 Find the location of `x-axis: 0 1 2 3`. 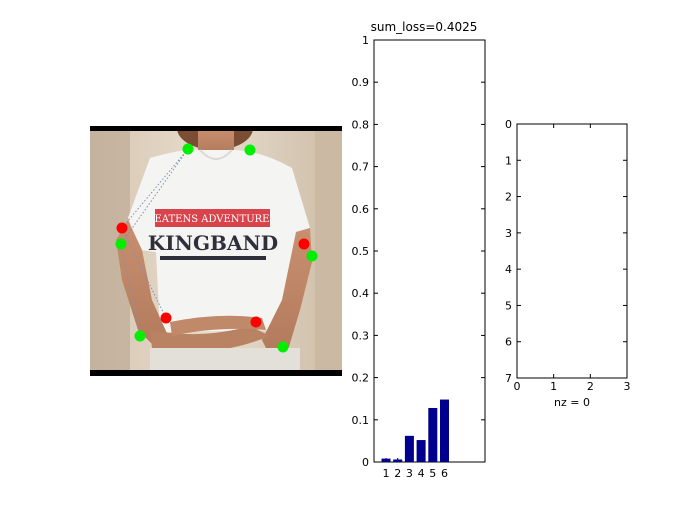

x-axis: 0 1 2 3 is located at coordinates (572, 258).